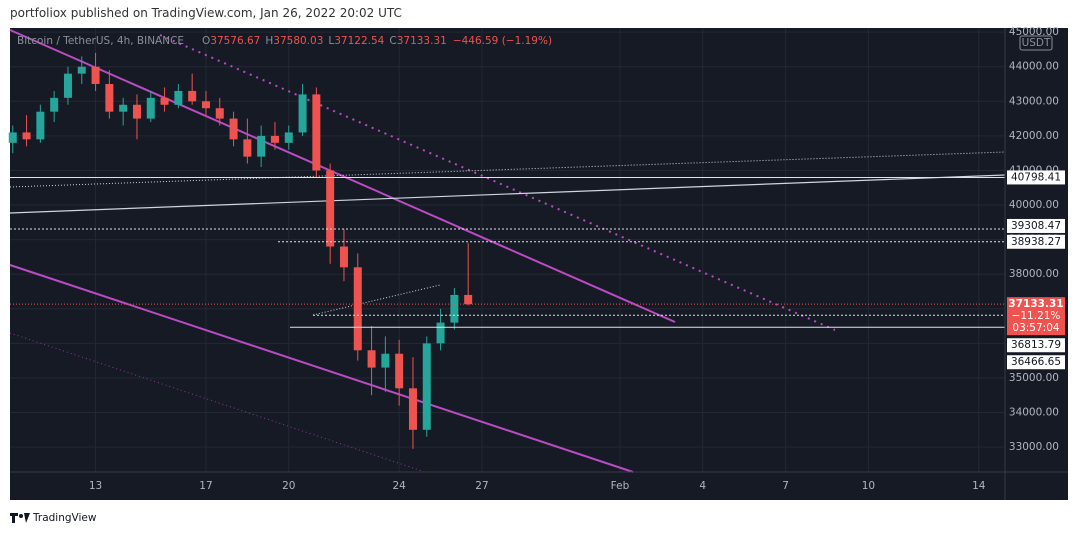 This screenshot has width=1079, height=536. What do you see at coordinates (1034, 205) in the screenshot?
I see `y-tick-label: 40000.00` at bounding box center [1034, 205].